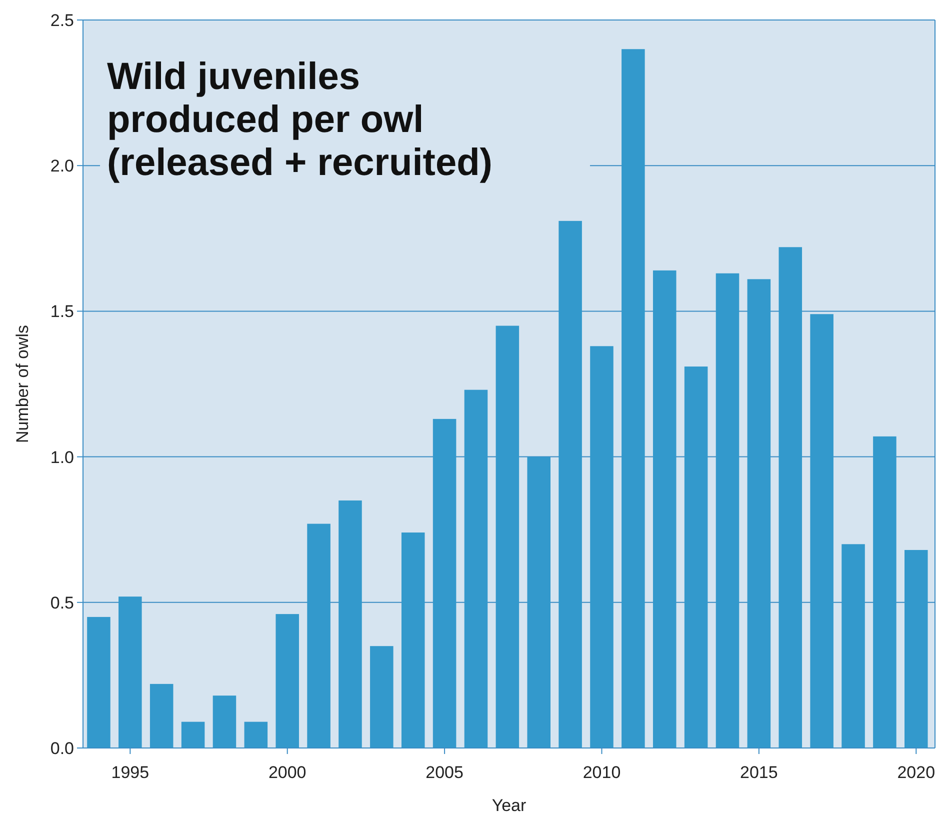 Image resolution: width=947 pixels, height=819 pixels. What do you see at coordinates (759, 772) in the screenshot?
I see `x-tick-label: 2015` at bounding box center [759, 772].